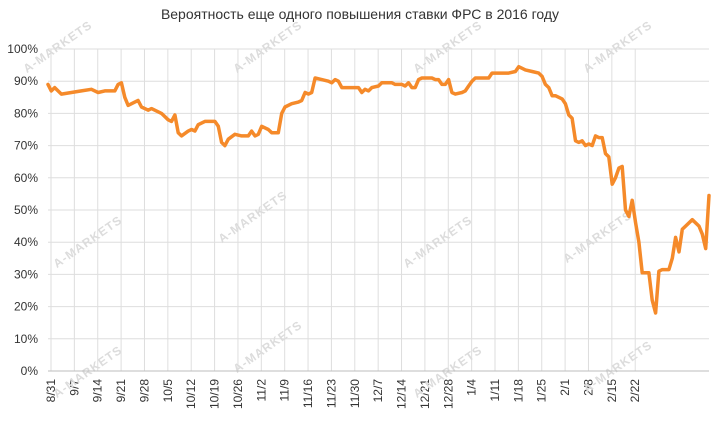 This screenshot has width=720, height=423. Describe the element at coordinates (26, 339) in the screenshot. I see `y-tick-label: 10%` at that location.